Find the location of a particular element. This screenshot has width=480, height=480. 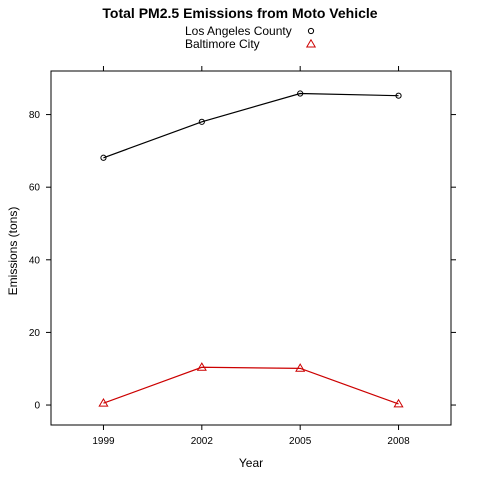

legend-label: Los Angeles County is located at coordinates (238, 31).